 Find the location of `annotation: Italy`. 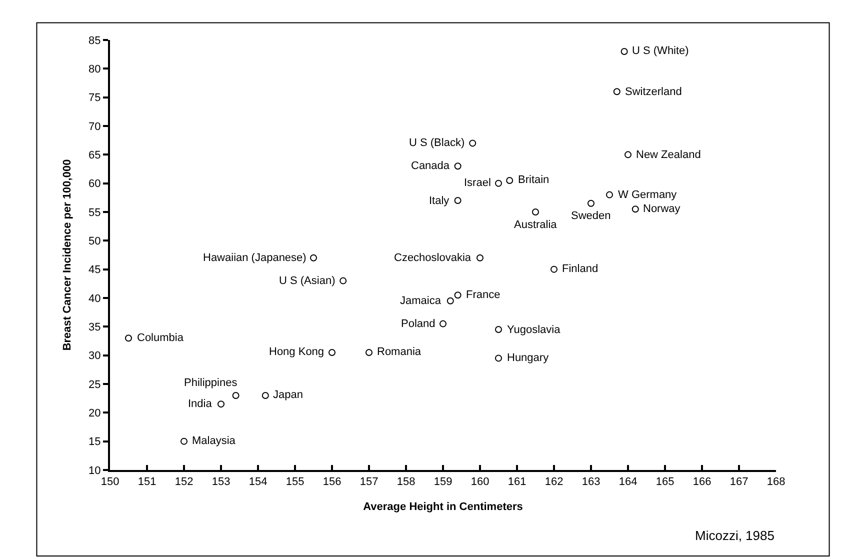

annotation: Italy is located at coordinates (439, 201).